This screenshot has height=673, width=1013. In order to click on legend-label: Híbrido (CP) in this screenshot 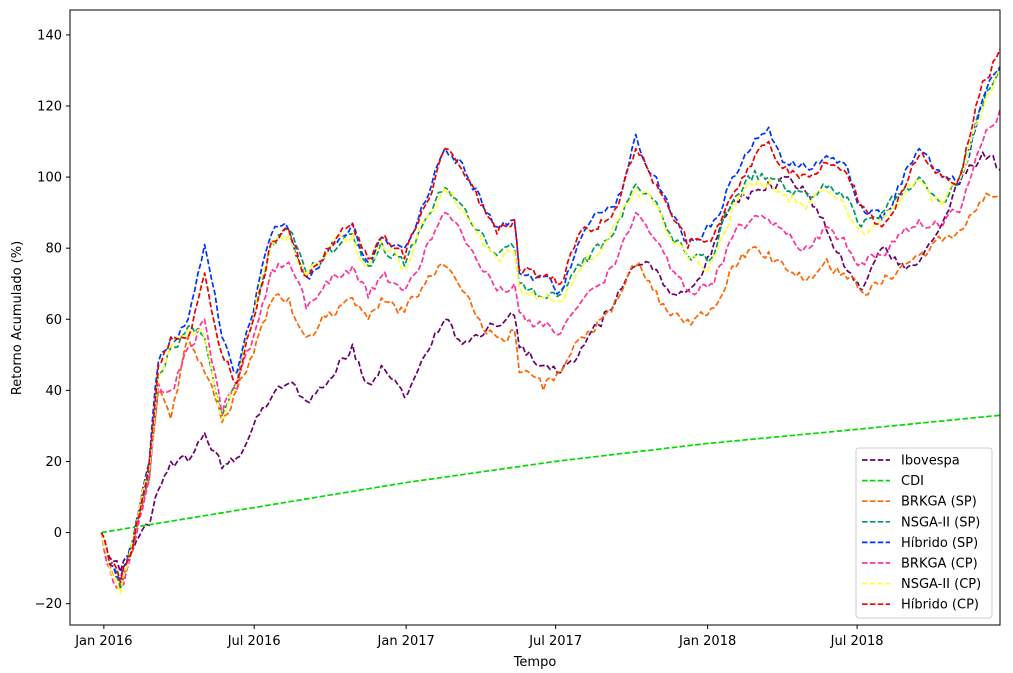, I will do `click(940, 605)`.